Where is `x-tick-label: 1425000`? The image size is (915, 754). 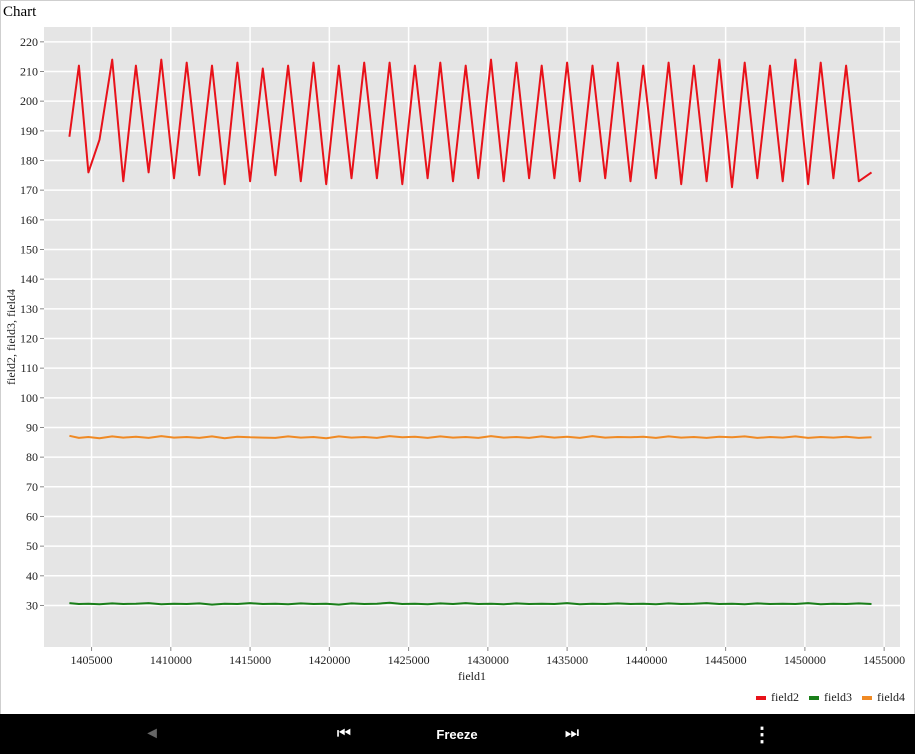
x-tick-label: 1425000 is located at coordinates (409, 660).